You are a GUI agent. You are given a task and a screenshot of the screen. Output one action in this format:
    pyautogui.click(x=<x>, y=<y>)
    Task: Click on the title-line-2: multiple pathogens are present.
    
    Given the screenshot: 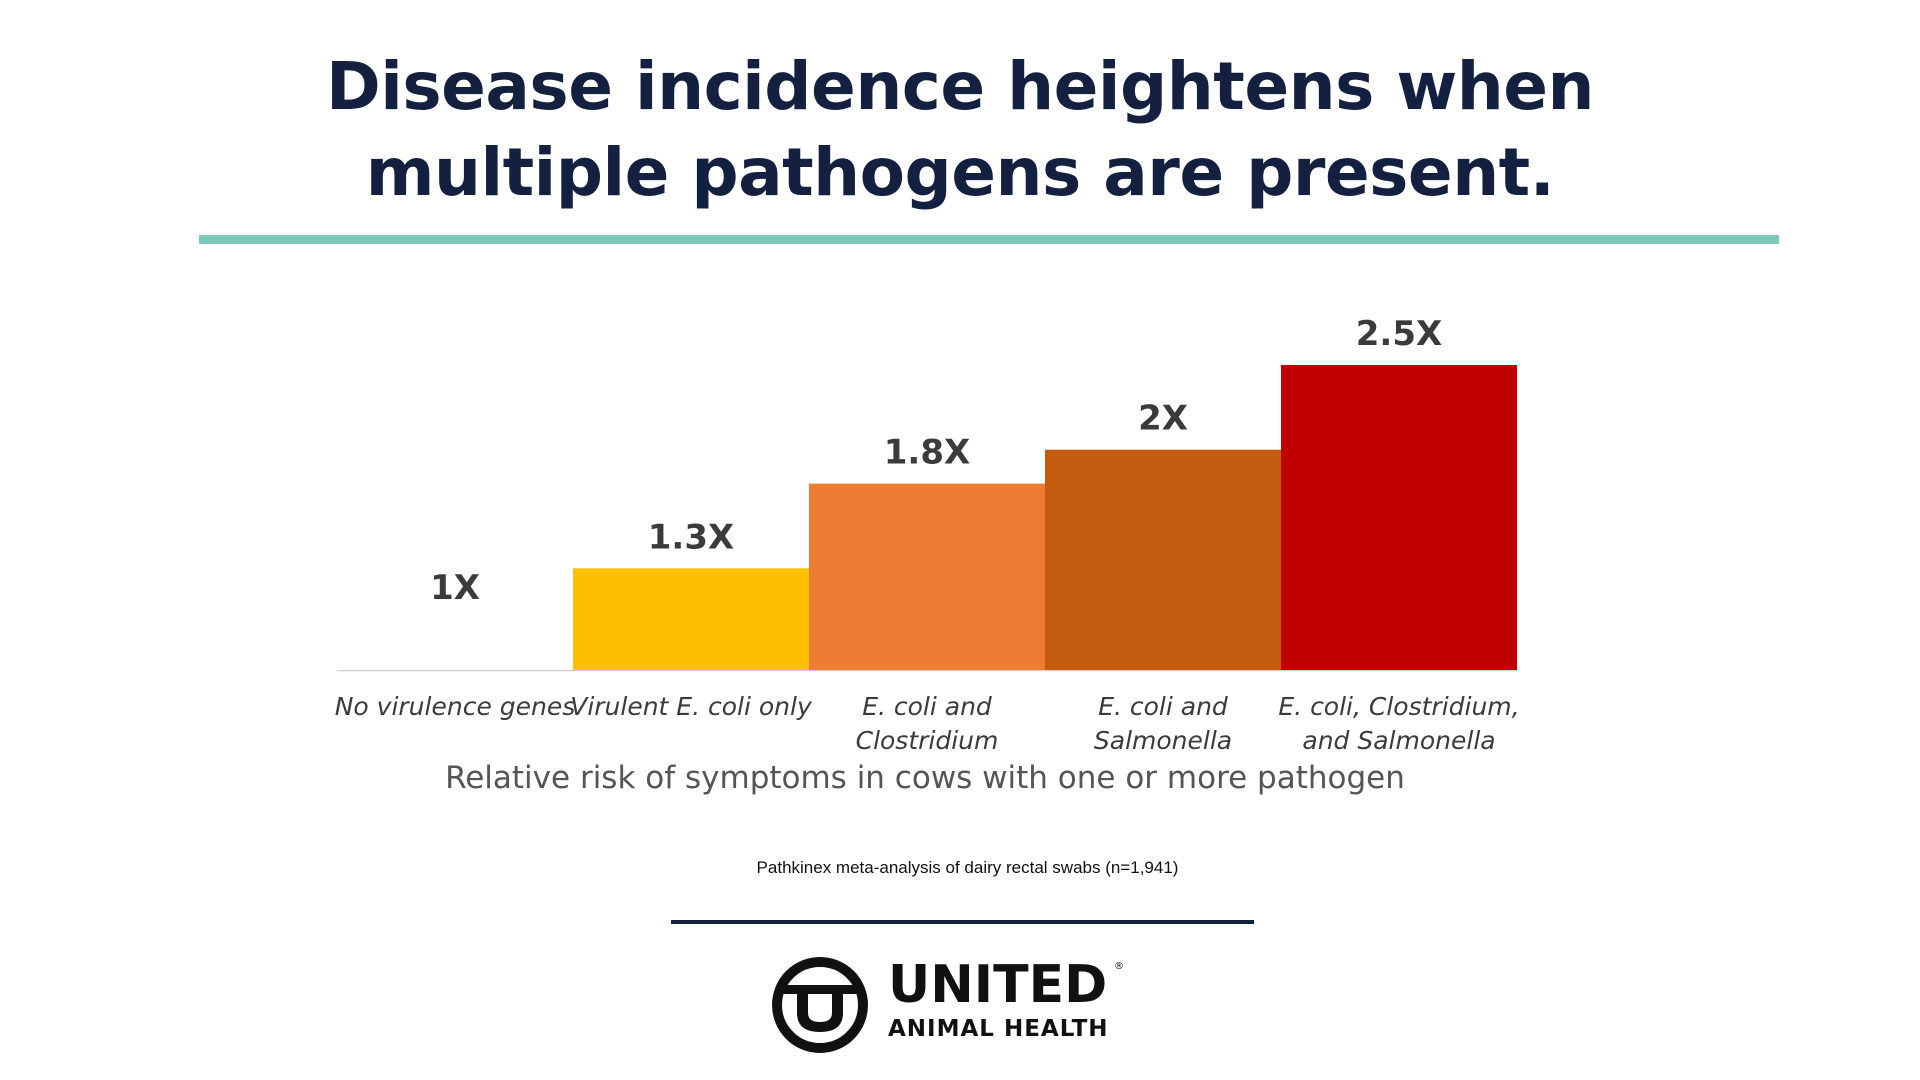 What is the action you would take?
    pyautogui.click(x=960, y=172)
    